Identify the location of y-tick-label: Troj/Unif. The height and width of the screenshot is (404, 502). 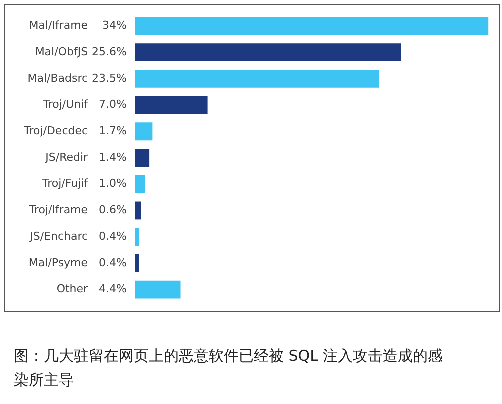
(66, 105).